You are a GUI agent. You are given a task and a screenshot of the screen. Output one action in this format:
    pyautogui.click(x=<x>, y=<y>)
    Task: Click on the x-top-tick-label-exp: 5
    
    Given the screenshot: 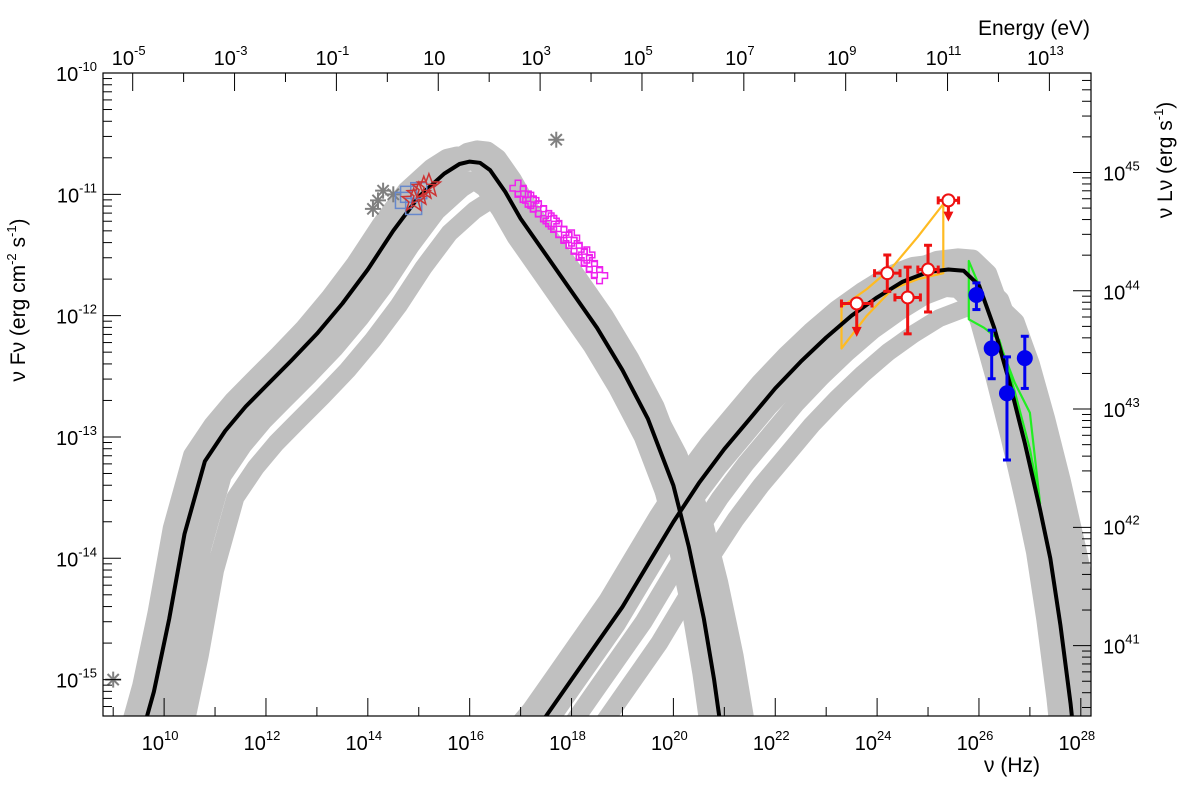 What is the action you would take?
    pyautogui.click(x=648, y=50)
    